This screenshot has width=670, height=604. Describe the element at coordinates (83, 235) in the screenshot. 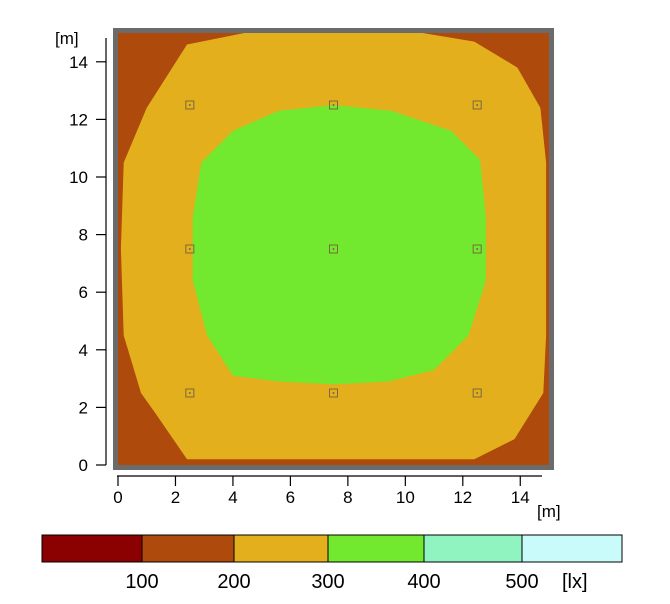

I see `y-tick-label: 8` at that location.